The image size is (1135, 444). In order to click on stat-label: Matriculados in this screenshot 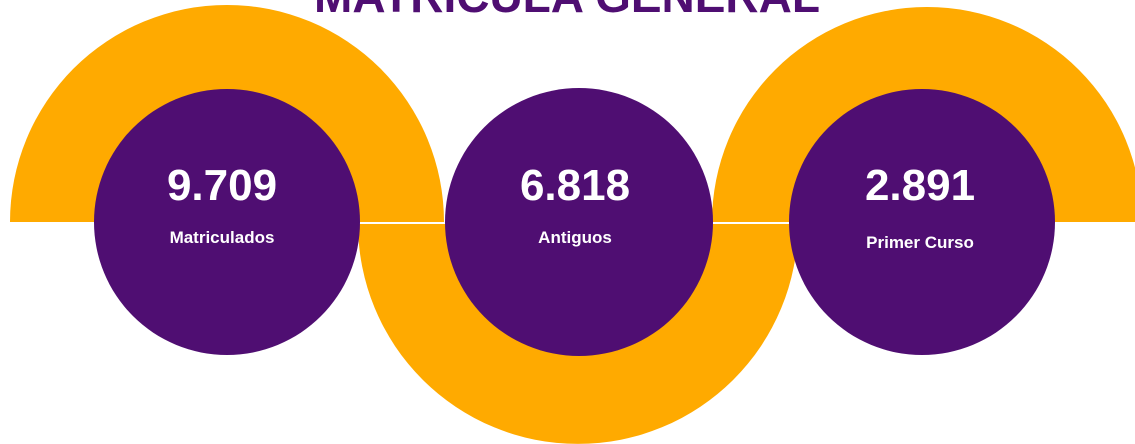, I will do `click(222, 237)`.